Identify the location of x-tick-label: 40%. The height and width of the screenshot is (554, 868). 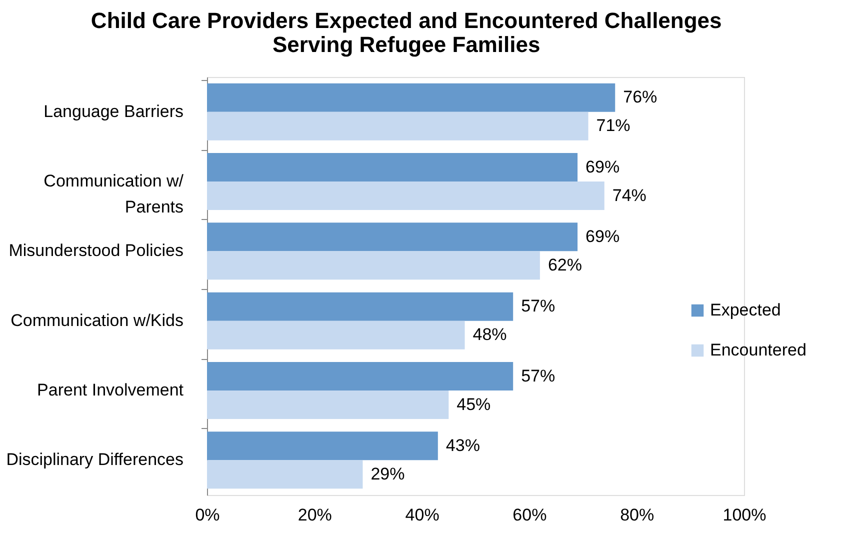
(422, 515).